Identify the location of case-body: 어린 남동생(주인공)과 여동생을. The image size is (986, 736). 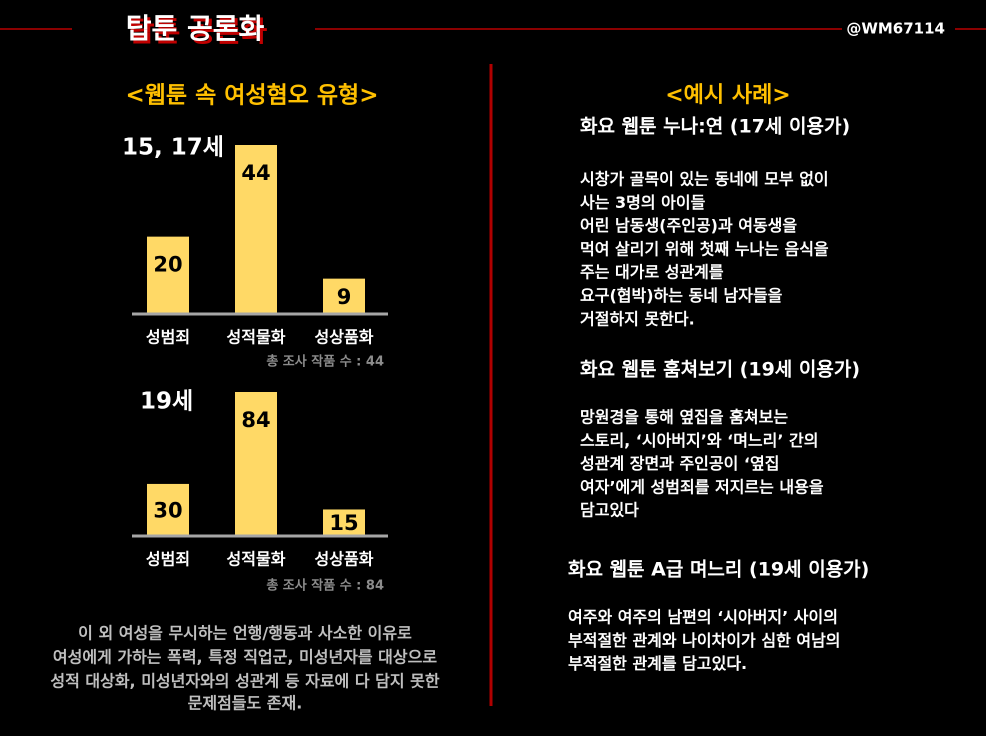
(688, 225).